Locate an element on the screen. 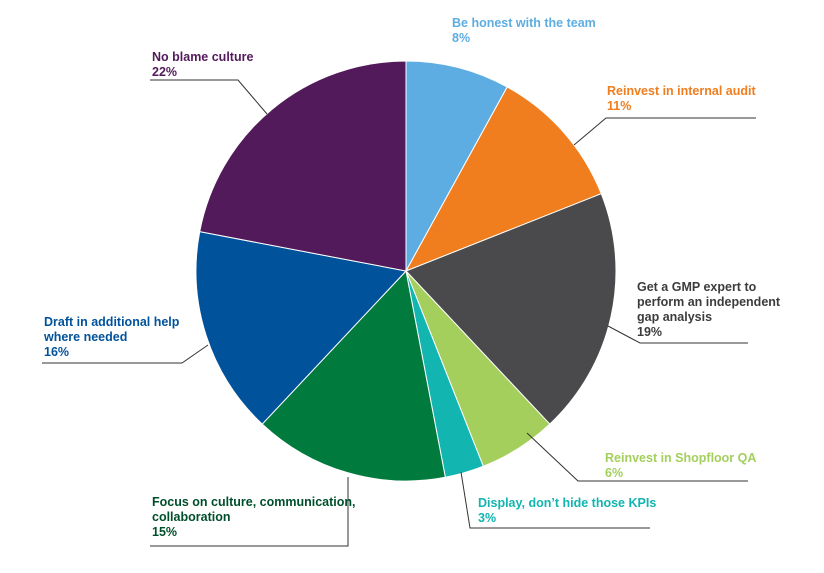 This screenshot has height=573, width=824. slice-label: Draft in additional help where needed 16% is located at coordinates (111, 337).